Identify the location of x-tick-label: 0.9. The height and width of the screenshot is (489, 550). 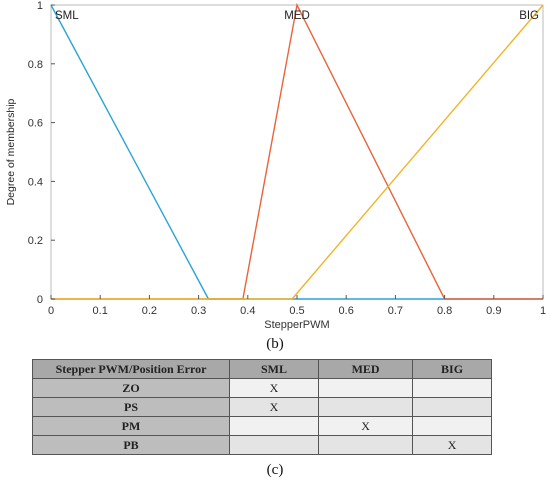
(493, 311).